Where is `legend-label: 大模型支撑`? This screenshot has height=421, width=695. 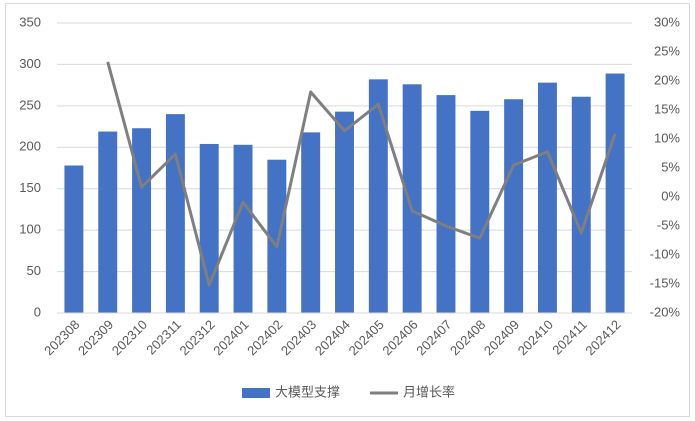
legend-label: 大模型支撑 is located at coordinates (307, 391).